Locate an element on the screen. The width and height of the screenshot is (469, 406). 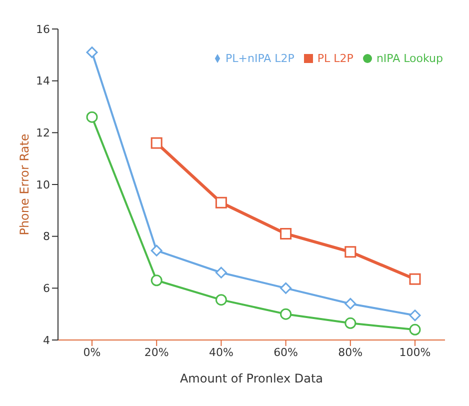
y-tick-label: 12 is located at coordinates (43, 133).